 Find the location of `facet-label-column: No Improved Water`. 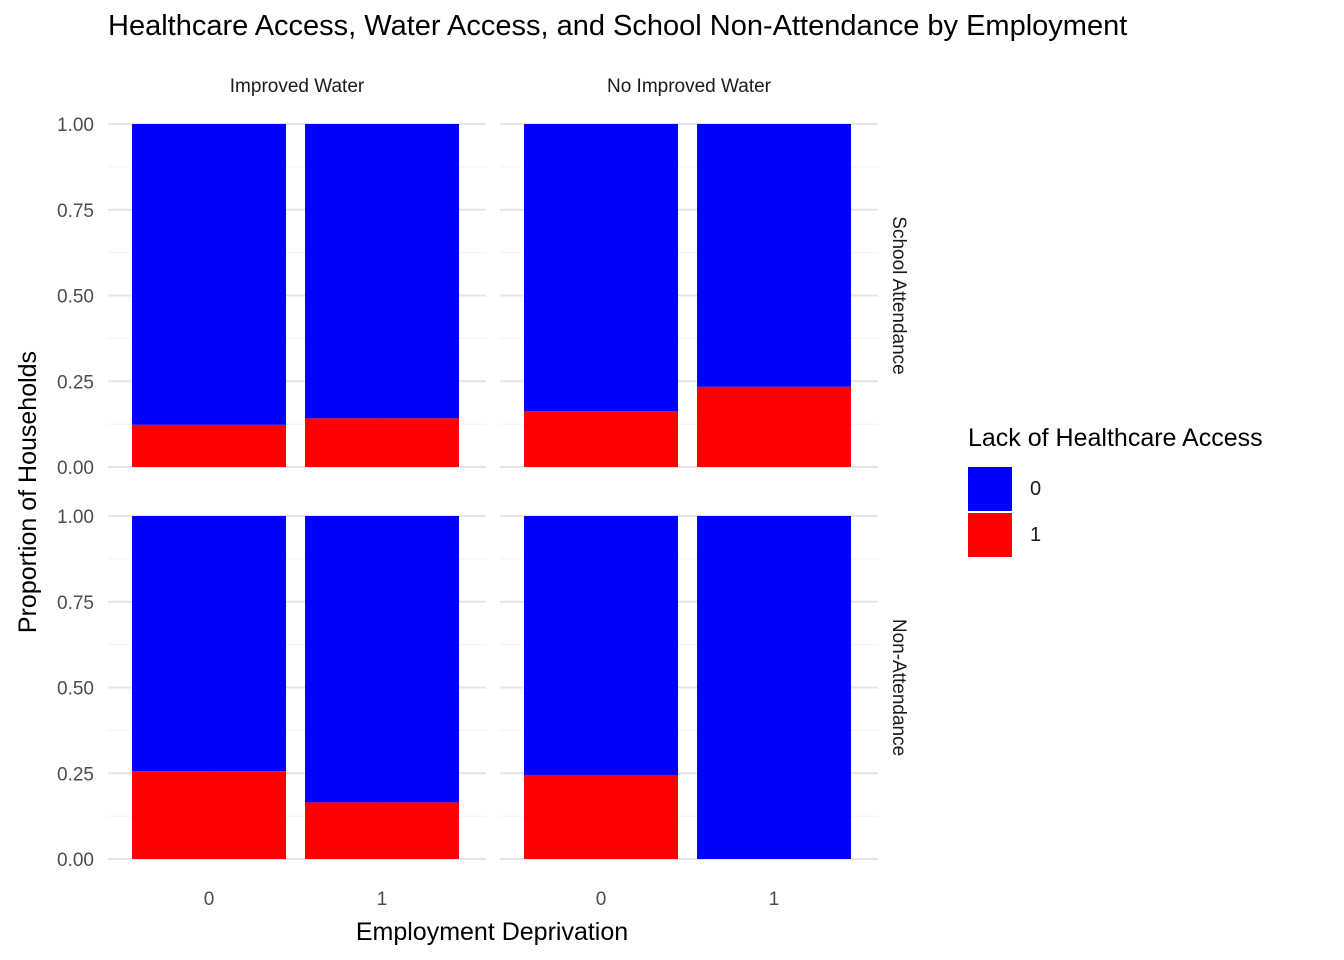

facet-label-column: No Improved Water is located at coordinates (689, 86).